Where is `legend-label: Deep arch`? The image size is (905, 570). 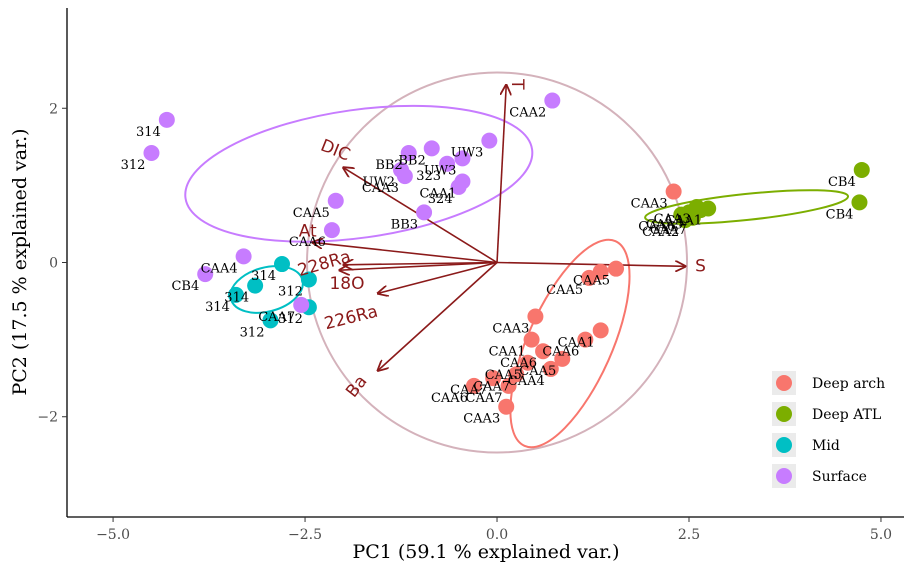
legend-label: Deep arch is located at coordinates (848, 384).